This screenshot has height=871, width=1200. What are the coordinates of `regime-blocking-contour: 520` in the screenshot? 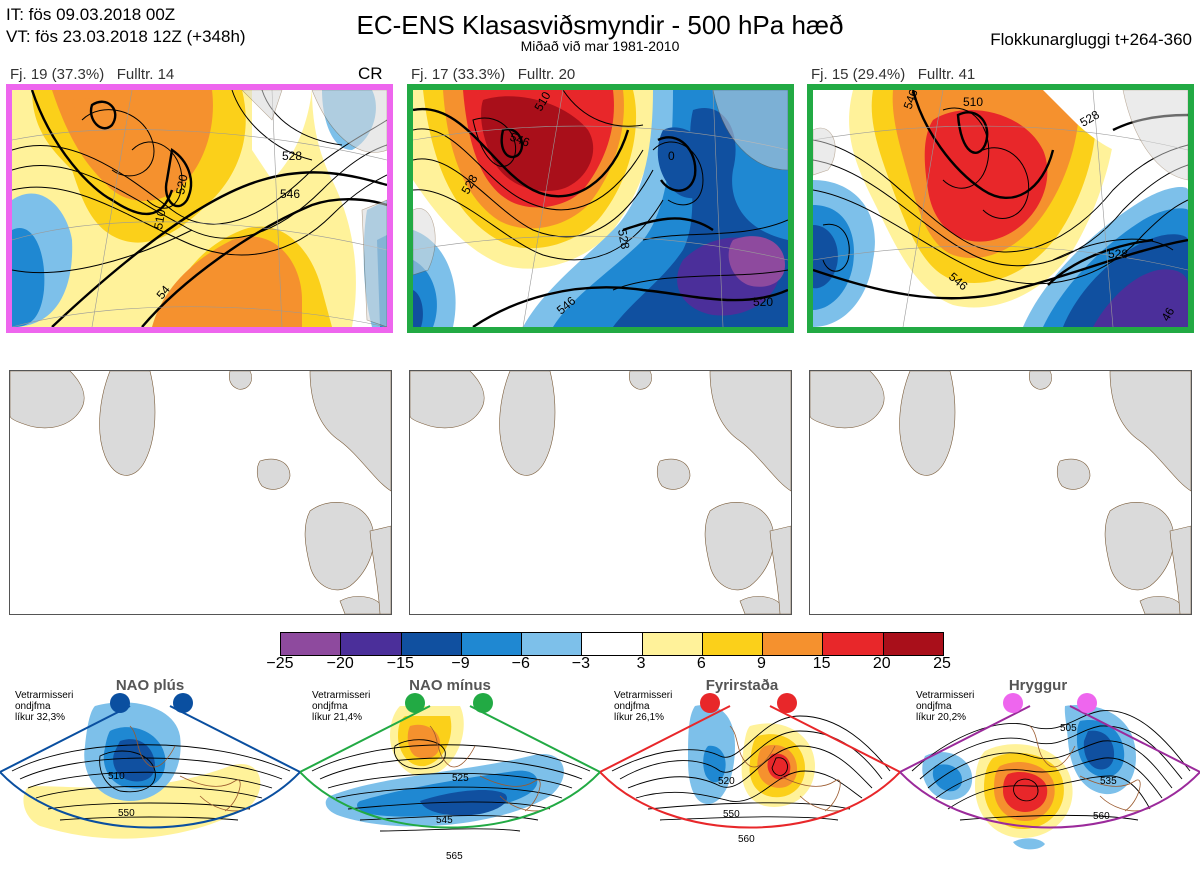 It's located at (726, 781).